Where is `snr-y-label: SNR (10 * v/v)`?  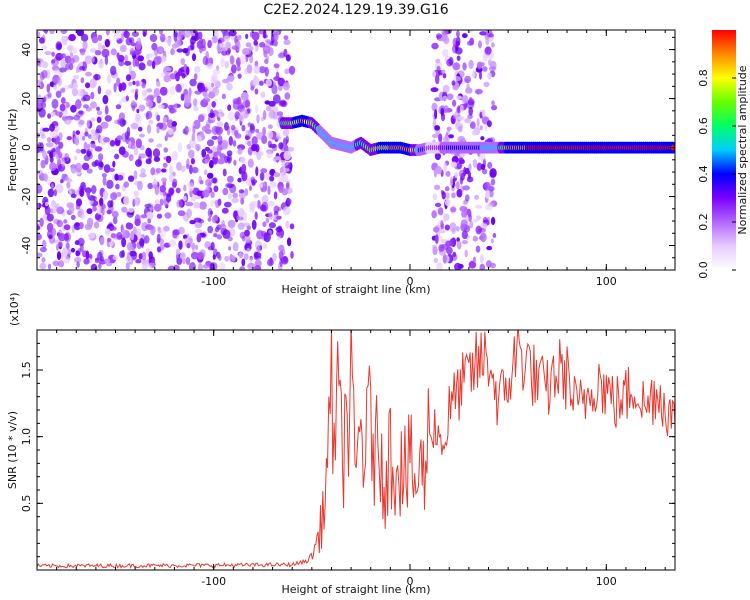
snr-y-label: SNR (10 * v/v) is located at coordinates (12, 450).